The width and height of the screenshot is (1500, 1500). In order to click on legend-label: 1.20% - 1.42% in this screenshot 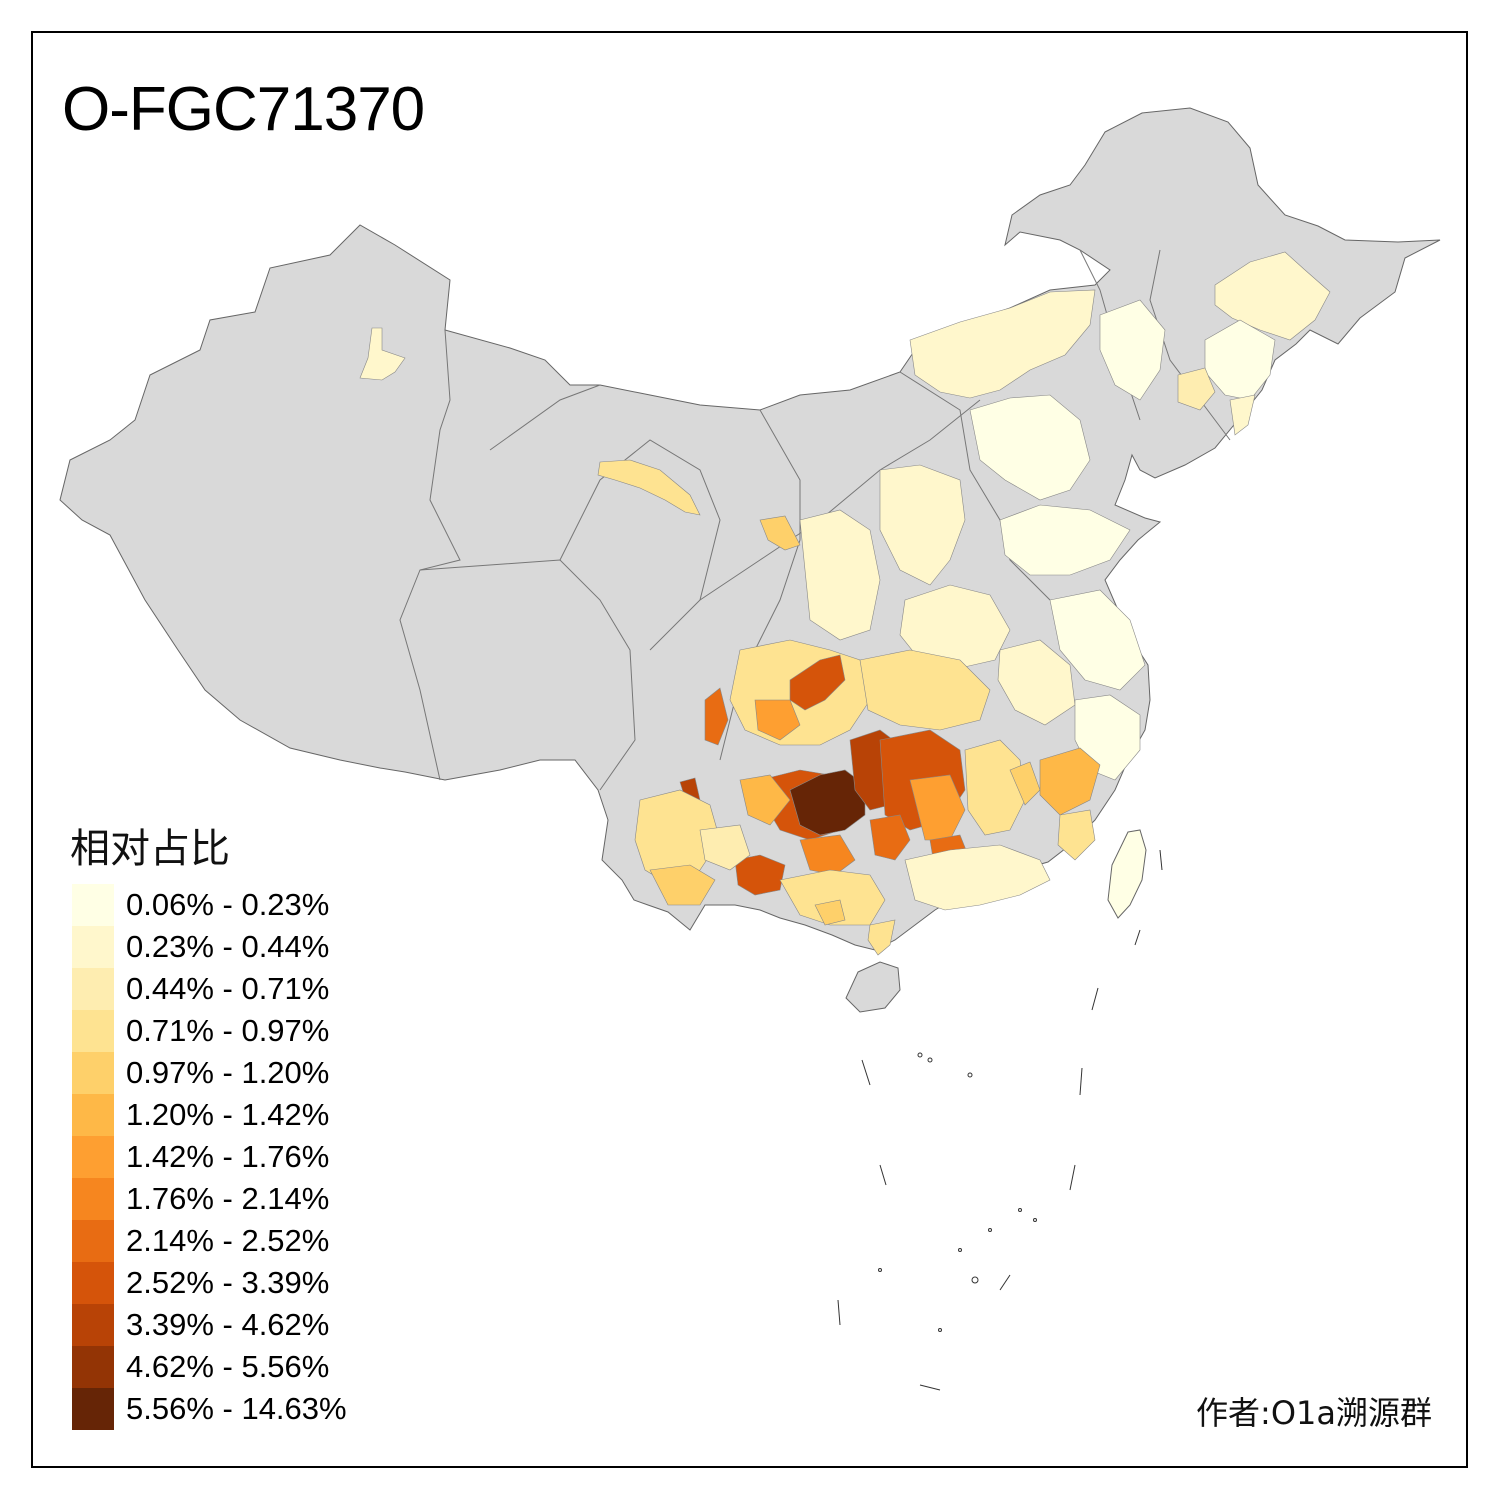, I will do `click(228, 1114)`.